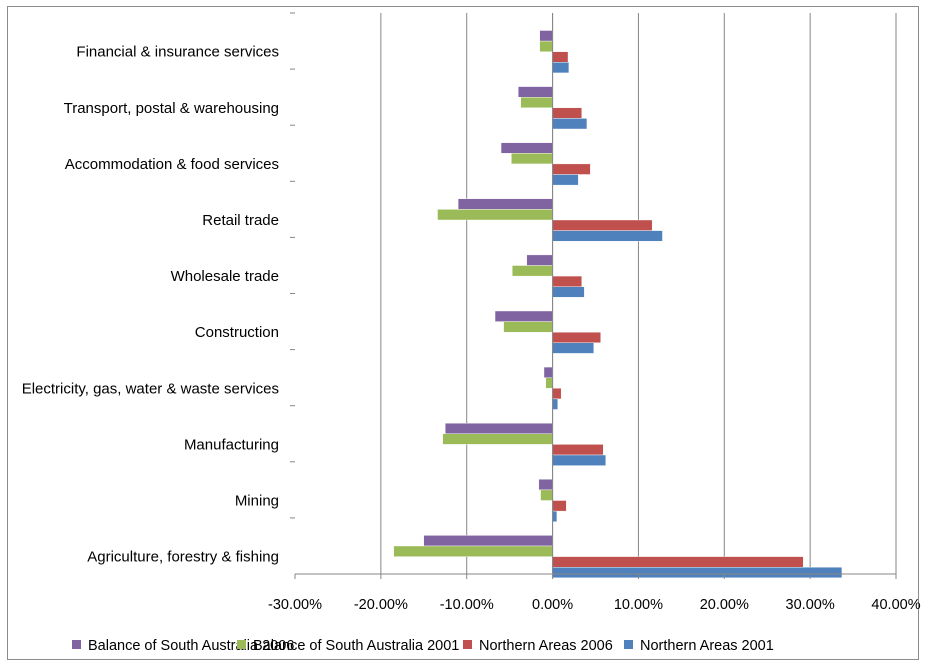 This screenshot has width=926, height=666. Describe the element at coordinates (707, 646) in the screenshot. I see `legend-label: Northern Areas 2001` at that location.